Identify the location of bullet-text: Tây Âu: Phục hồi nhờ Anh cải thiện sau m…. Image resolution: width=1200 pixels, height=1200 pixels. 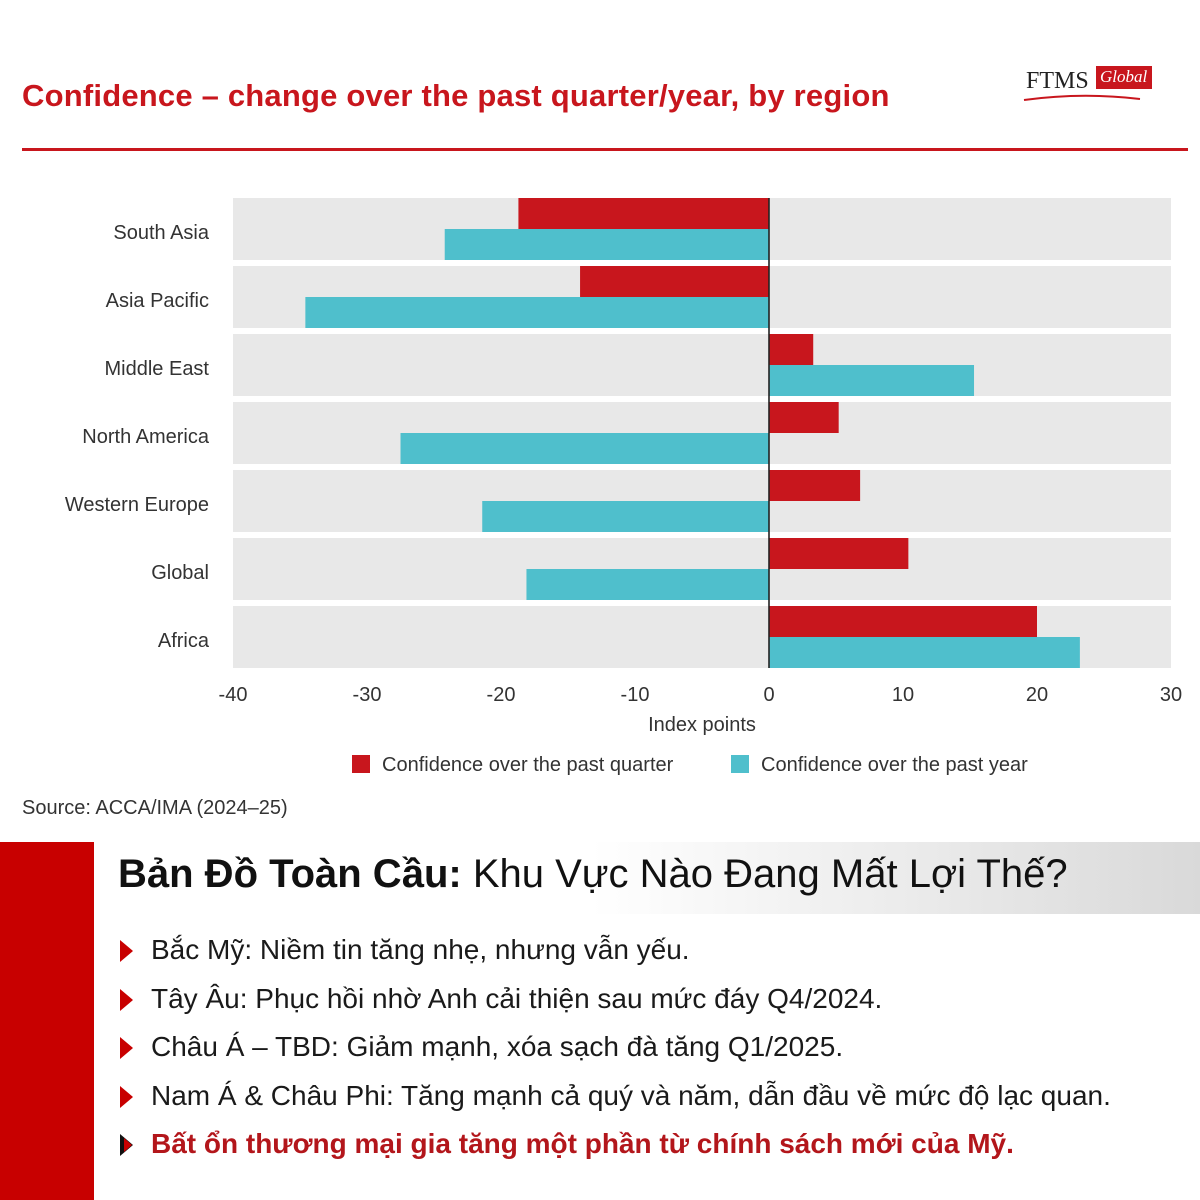
(517, 998).